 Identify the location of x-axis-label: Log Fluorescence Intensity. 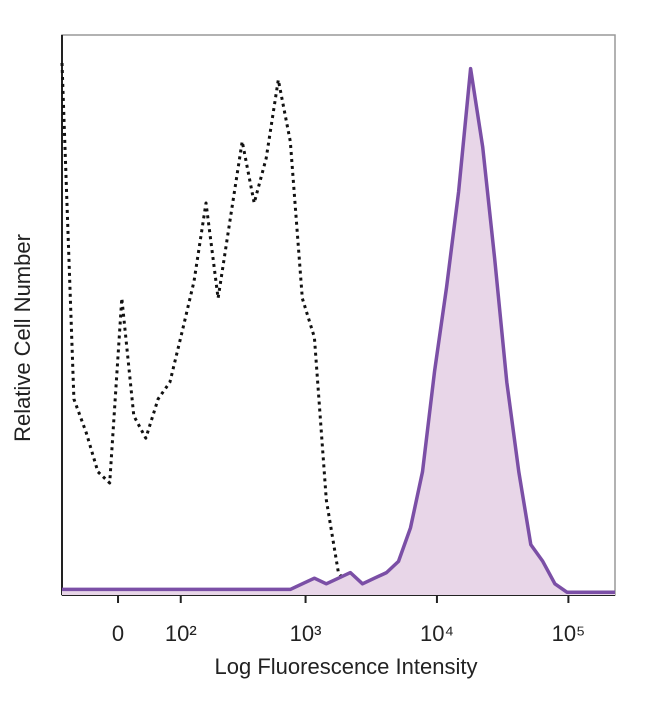
(346, 666).